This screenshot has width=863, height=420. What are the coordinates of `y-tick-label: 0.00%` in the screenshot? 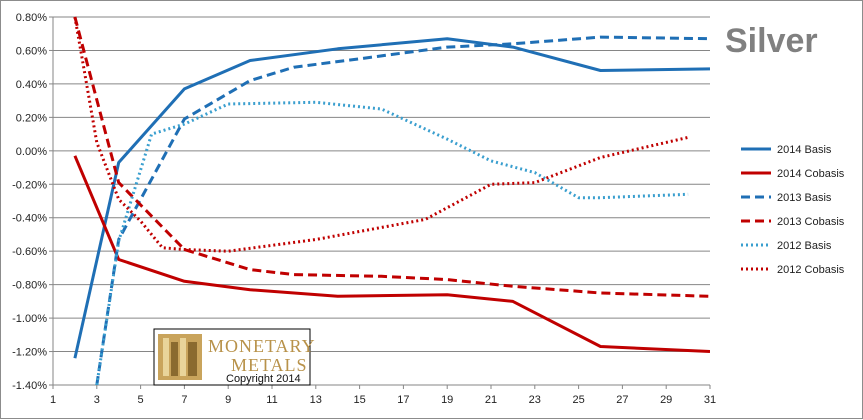 It's located at (31, 152).